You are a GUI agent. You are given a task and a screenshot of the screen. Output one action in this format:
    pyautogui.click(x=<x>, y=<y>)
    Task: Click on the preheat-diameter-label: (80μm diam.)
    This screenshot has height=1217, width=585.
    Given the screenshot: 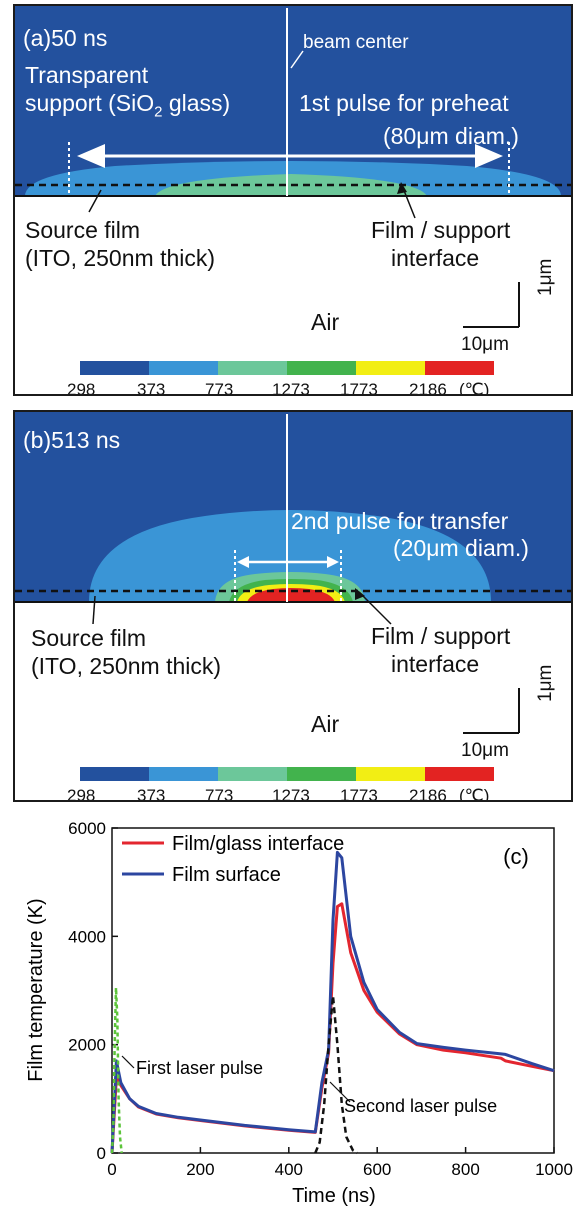 What is the action you would take?
    pyautogui.click(x=451, y=136)
    